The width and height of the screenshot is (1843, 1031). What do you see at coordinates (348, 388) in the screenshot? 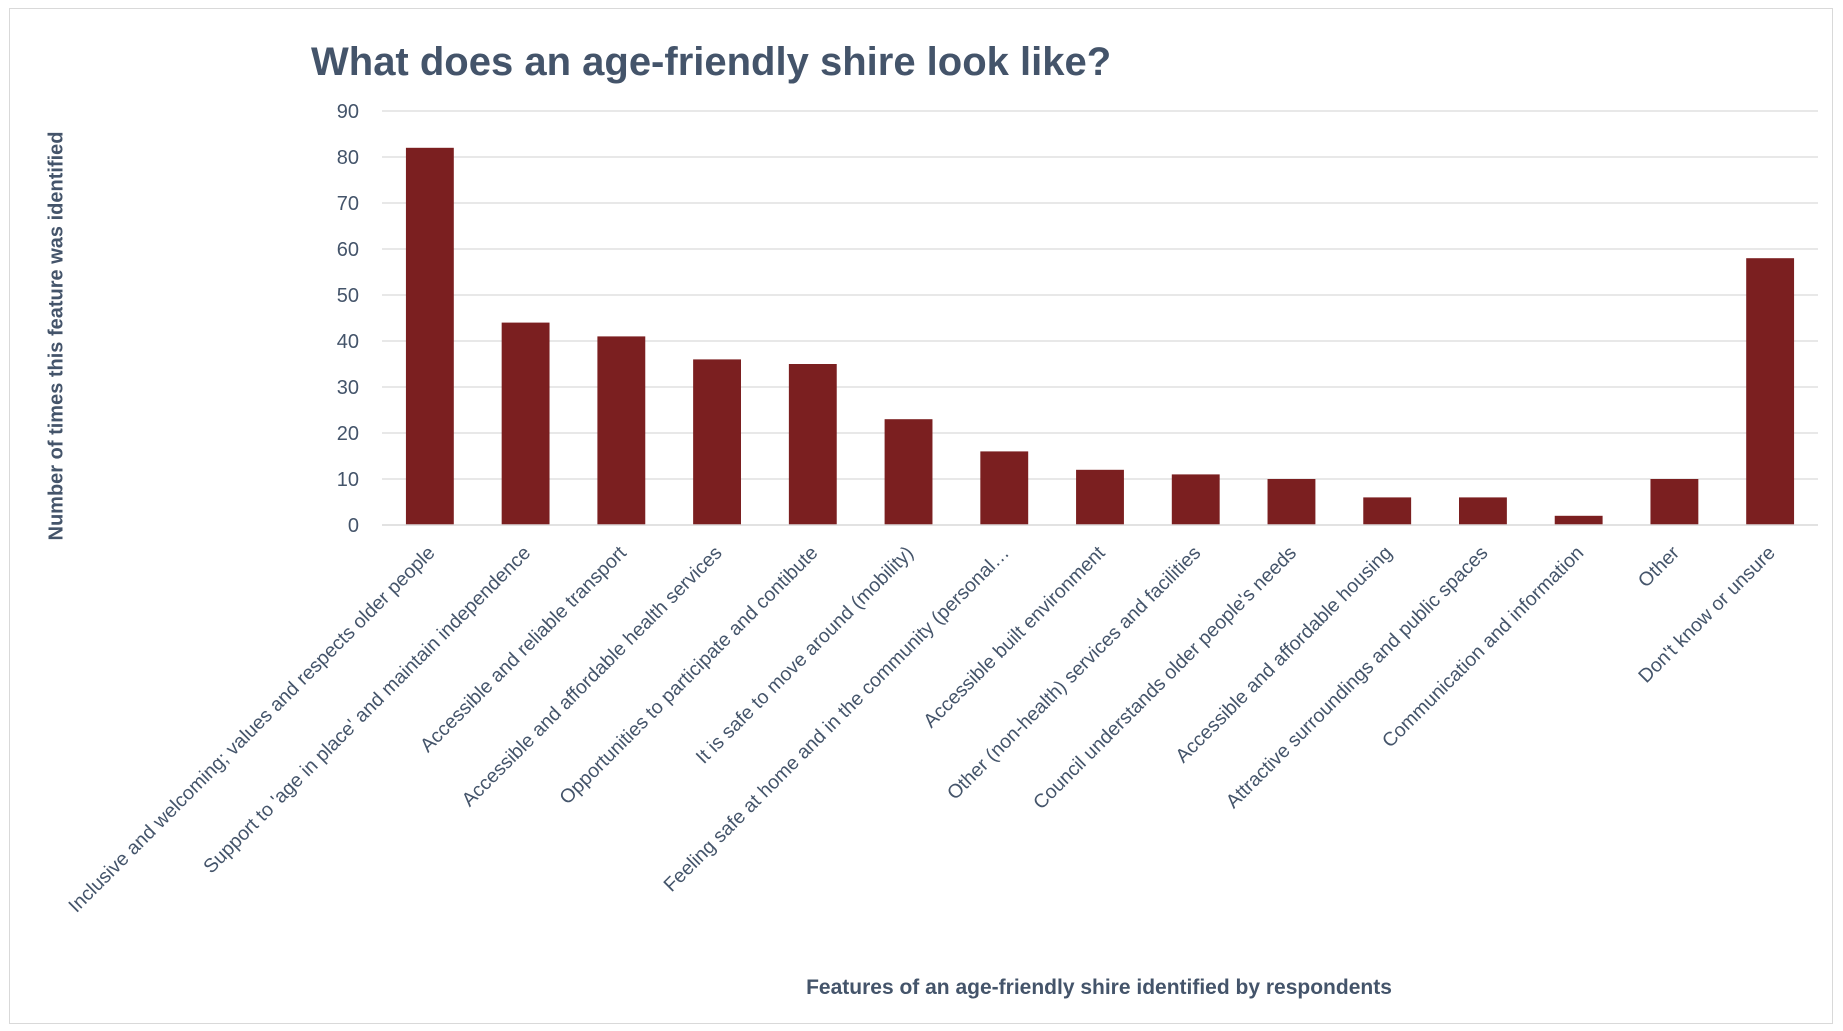
I see `y-tick-label: 30` at bounding box center [348, 388].